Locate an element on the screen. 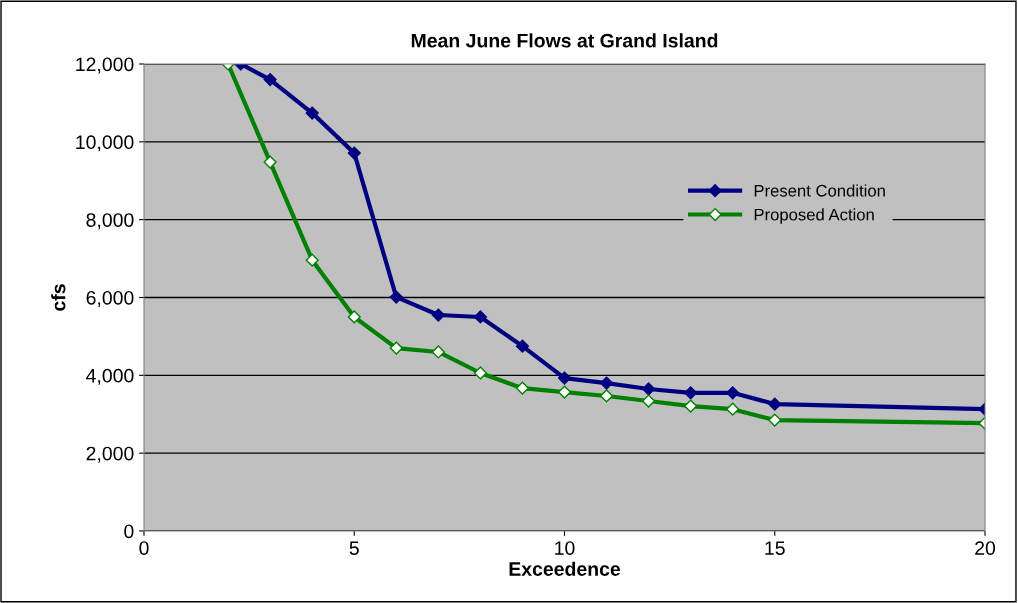 The height and width of the screenshot is (603, 1018). y-tick-label: 10,000 is located at coordinates (105, 143).